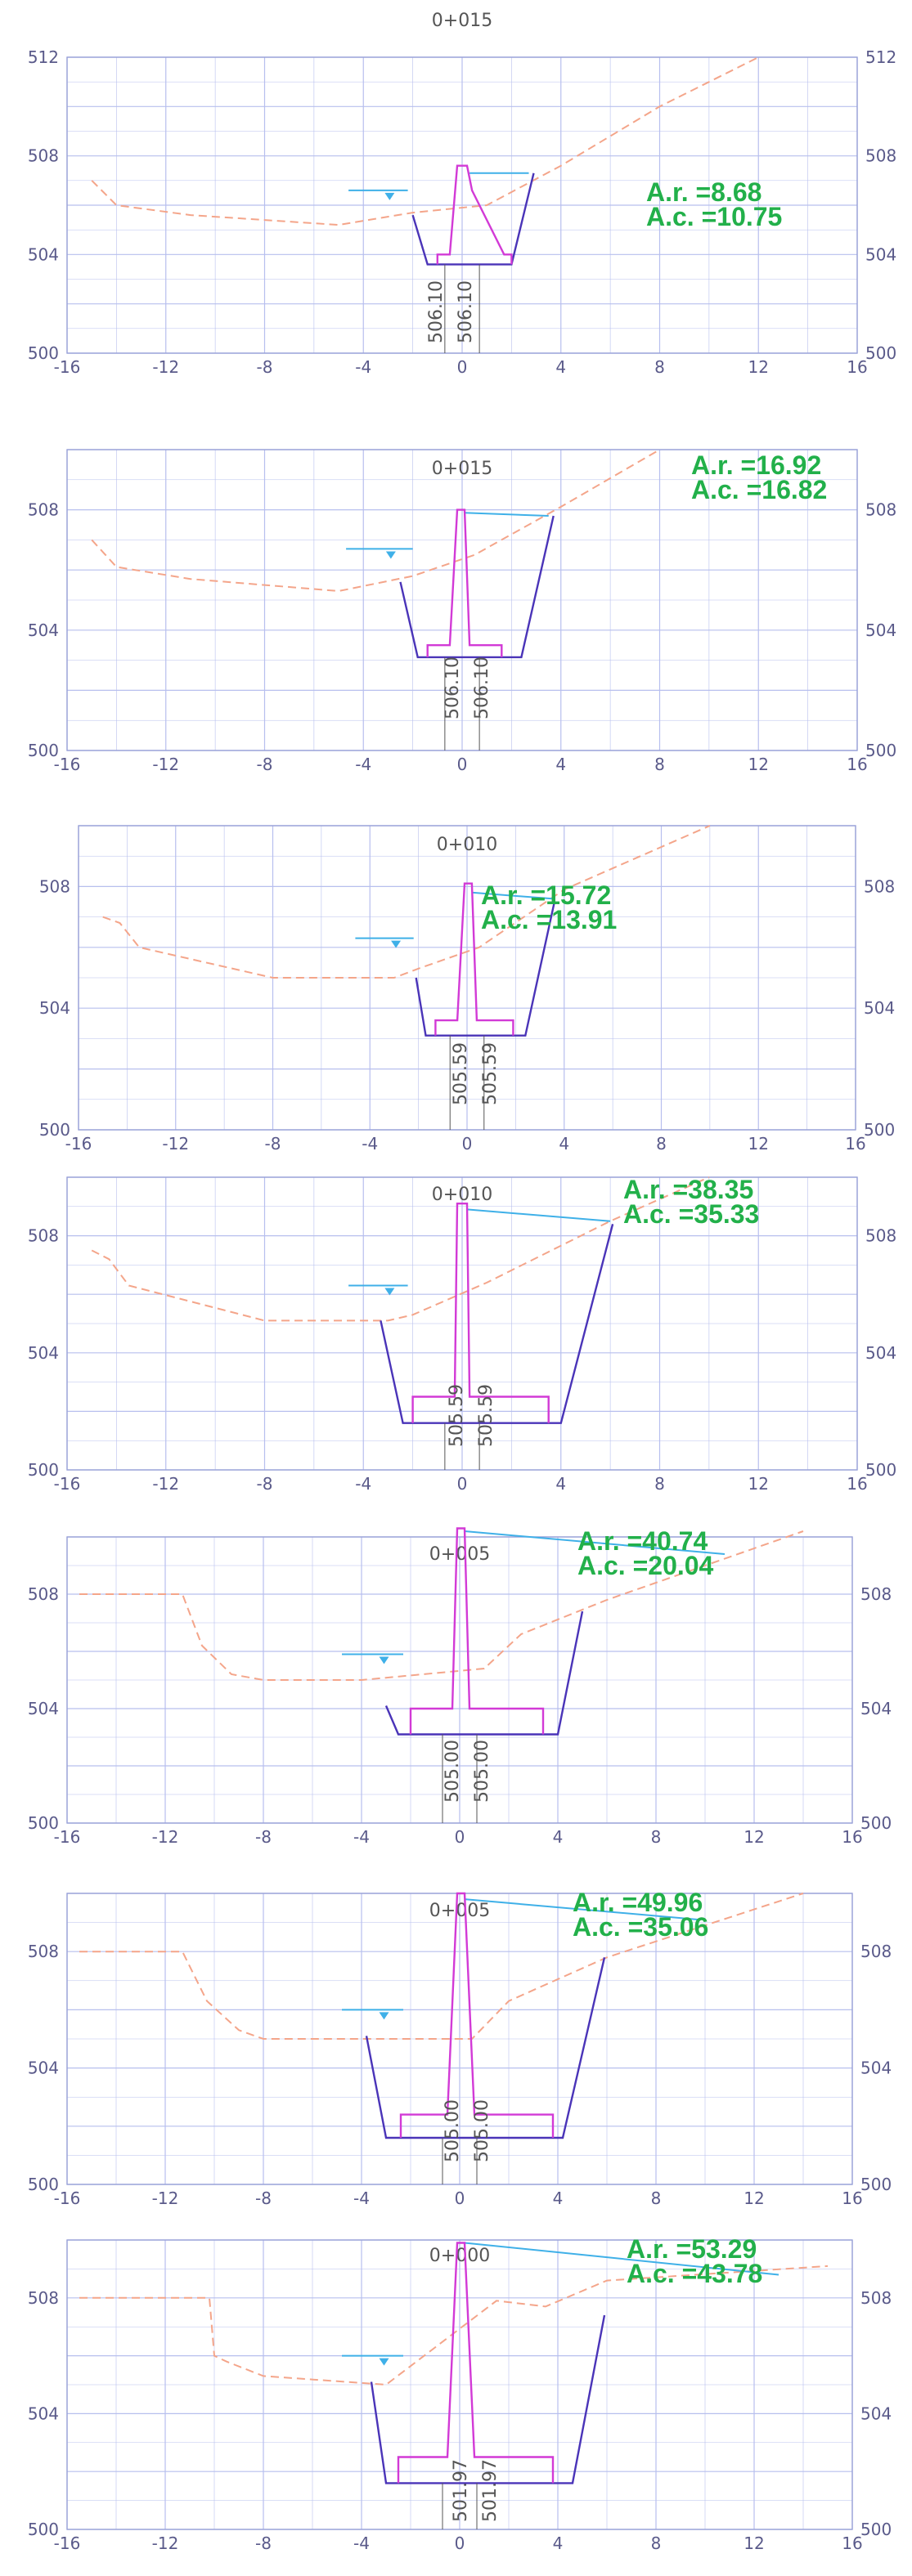  What do you see at coordinates (461, 2491) in the screenshot?
I see `elevation-label: 501.97` at bounding box center [461, 2491].